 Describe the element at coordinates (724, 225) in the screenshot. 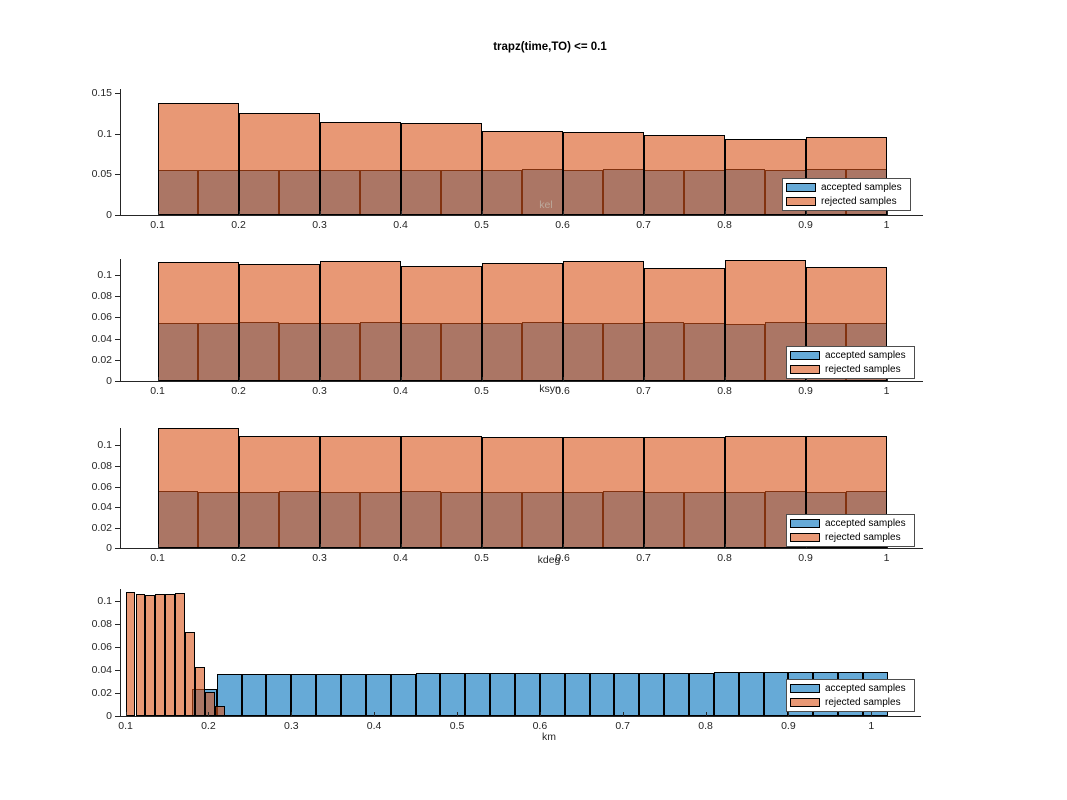

I see `x-tick-label: 0.8` at that location.